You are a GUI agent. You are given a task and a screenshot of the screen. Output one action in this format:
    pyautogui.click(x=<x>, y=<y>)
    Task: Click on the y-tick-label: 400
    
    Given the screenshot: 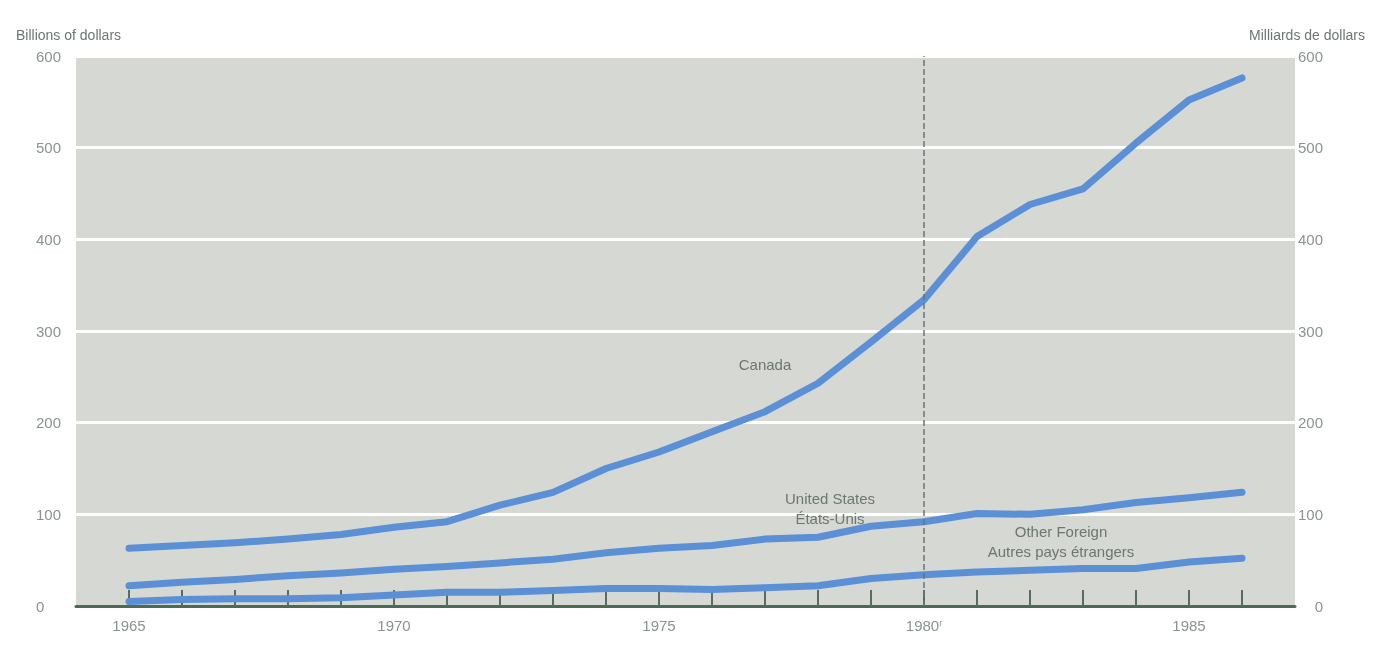 What is the action you would take?
    pyautogui.click(x=49, y=239)
    